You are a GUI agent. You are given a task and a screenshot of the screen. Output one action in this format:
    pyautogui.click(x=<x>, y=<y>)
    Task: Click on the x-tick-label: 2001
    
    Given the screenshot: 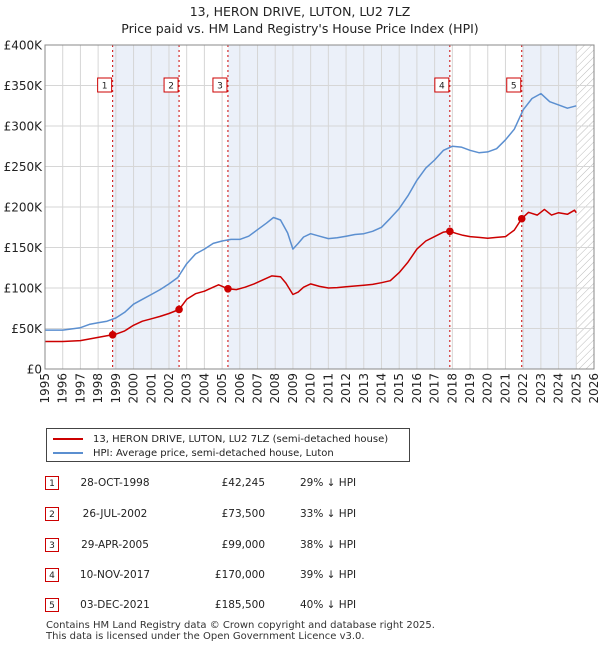 What is the action you would take?
    pyautogui.click(x=151, y=388)
    